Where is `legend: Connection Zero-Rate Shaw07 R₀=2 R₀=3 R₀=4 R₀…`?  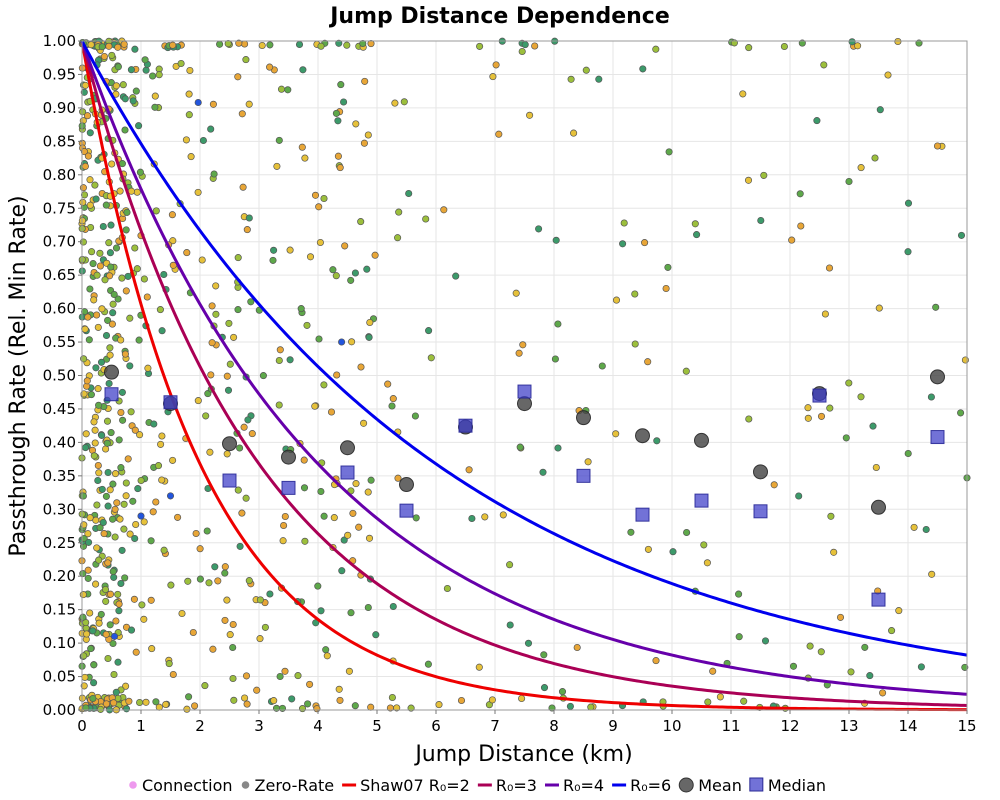 legend: Connection Zero-Rate Shaw07 R₀=2 R₀=3 R₀=4 R₀… is located at coordinates (477, 785).